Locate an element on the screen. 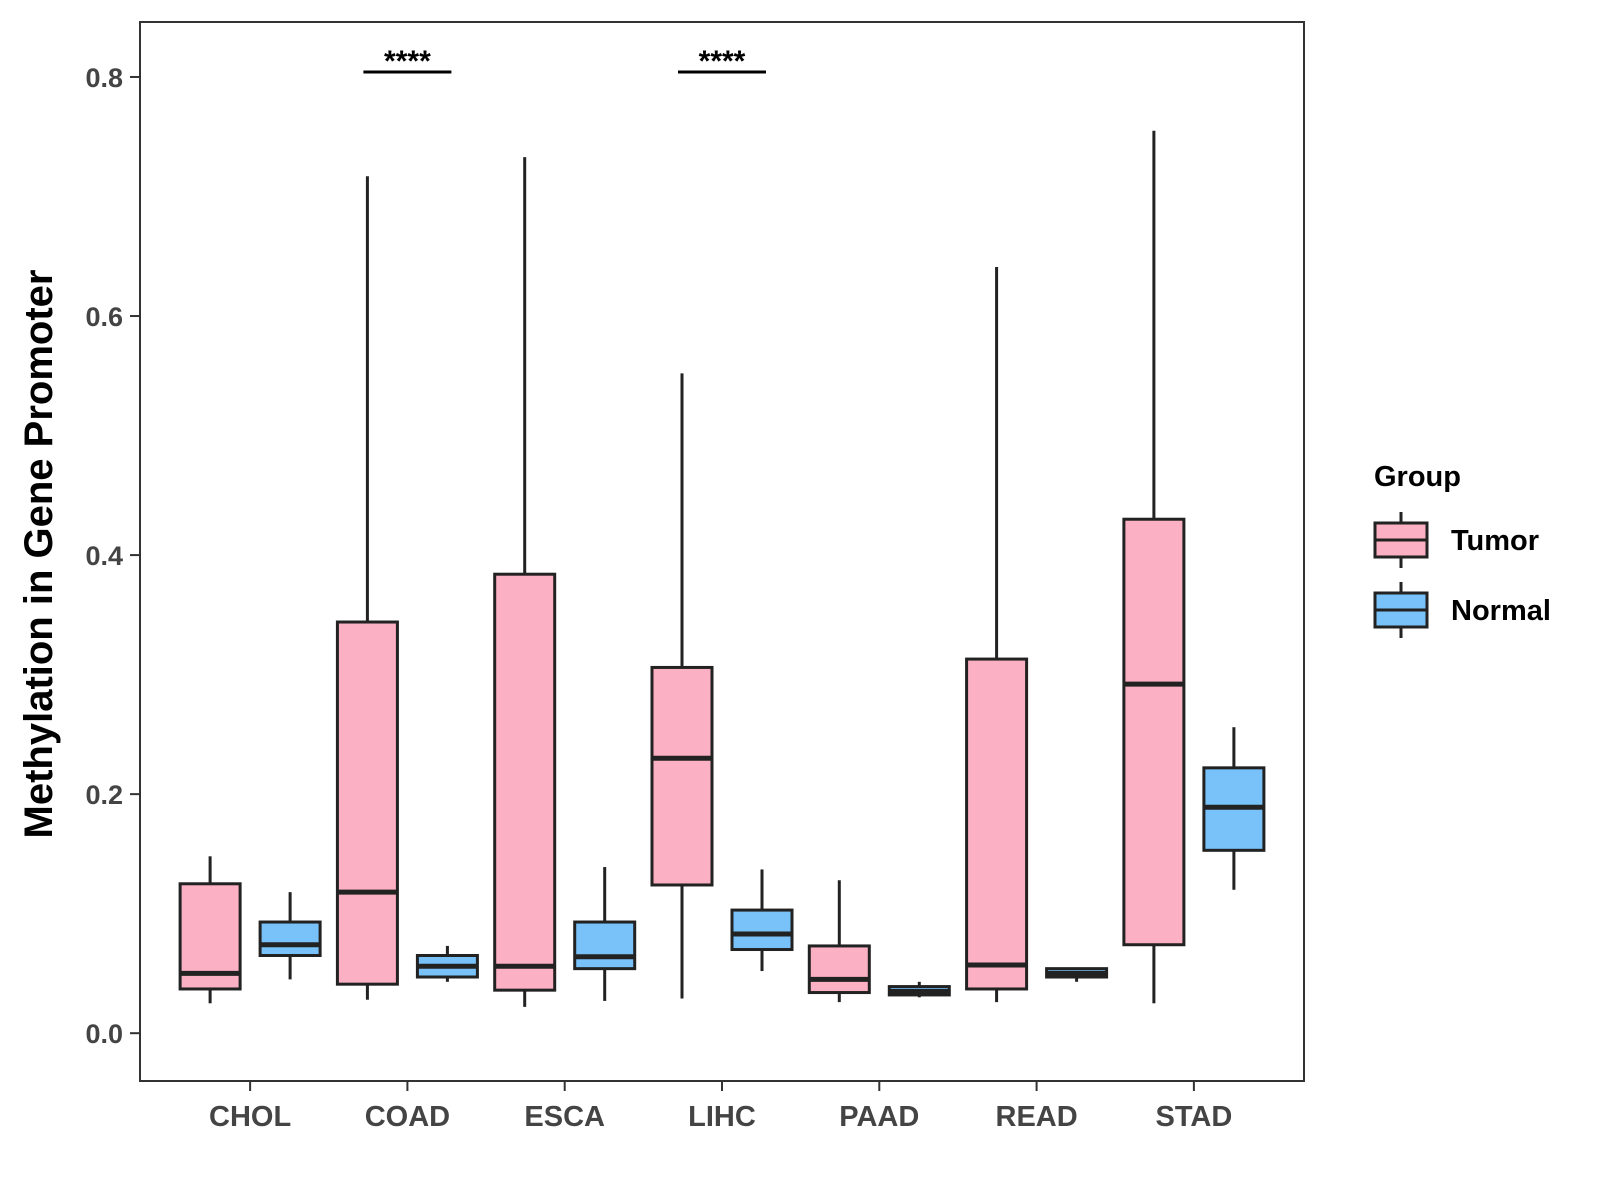 The height and width of the screenshot is (1200, 1600). y-tick-label: 0.0 is located at coordinates (104, 1034).